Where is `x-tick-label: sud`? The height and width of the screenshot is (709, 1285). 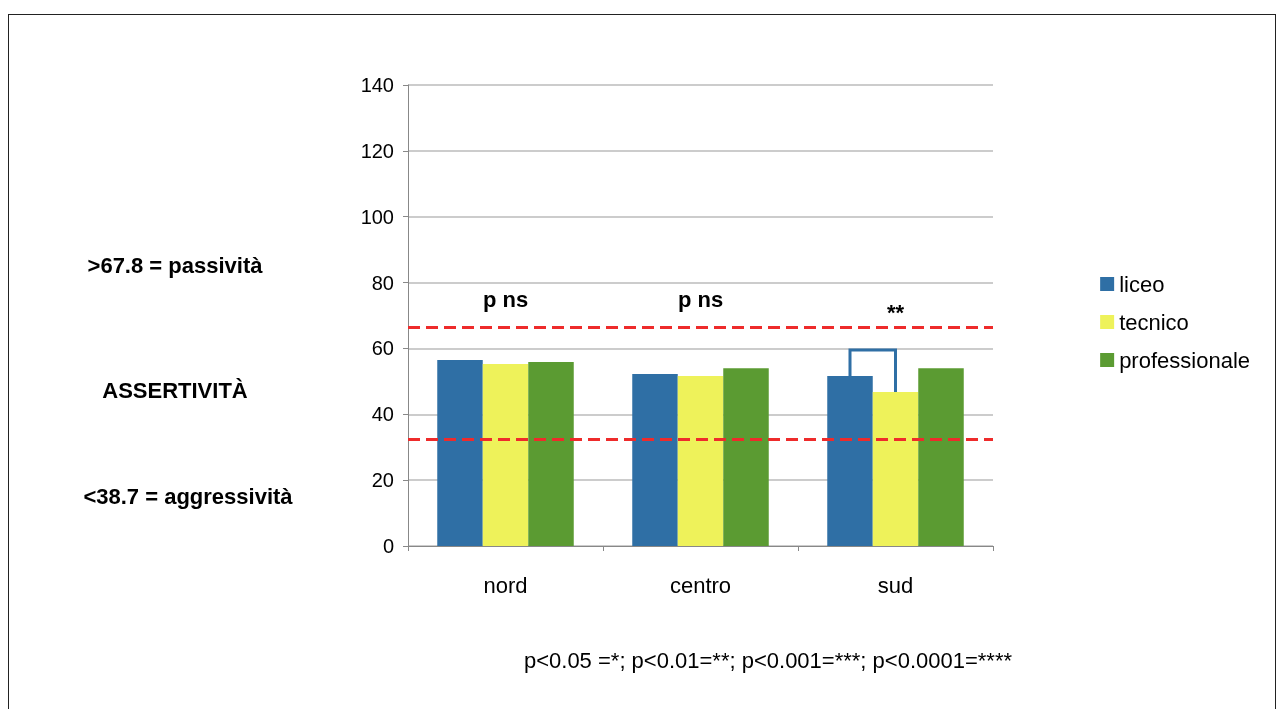 x-tick-label: sud is located at coordinates (895, 585).